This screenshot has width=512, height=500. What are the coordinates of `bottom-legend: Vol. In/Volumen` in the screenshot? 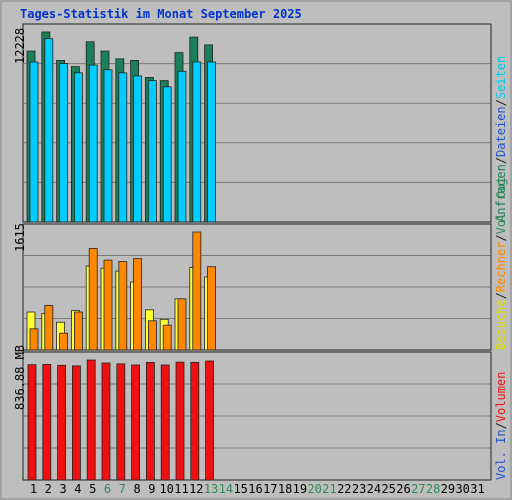 It's located at (501, 416).